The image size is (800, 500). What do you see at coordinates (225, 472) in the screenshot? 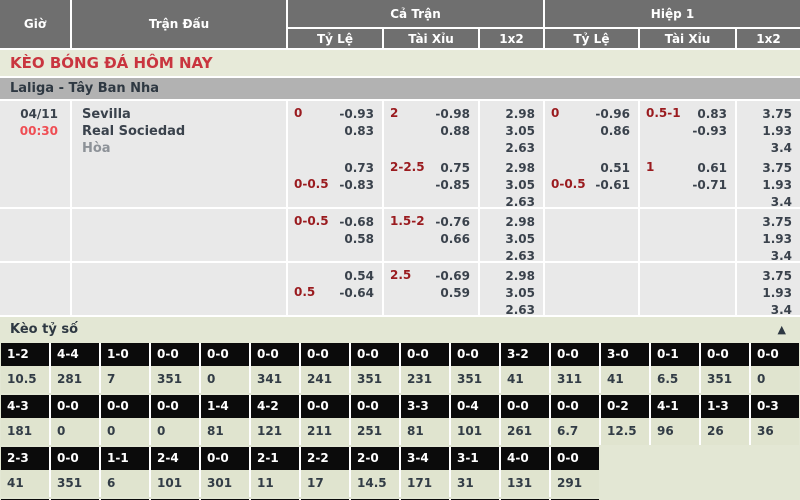
I see `score-odds-cell: 0-0 301` at bounding box center [225, 472].